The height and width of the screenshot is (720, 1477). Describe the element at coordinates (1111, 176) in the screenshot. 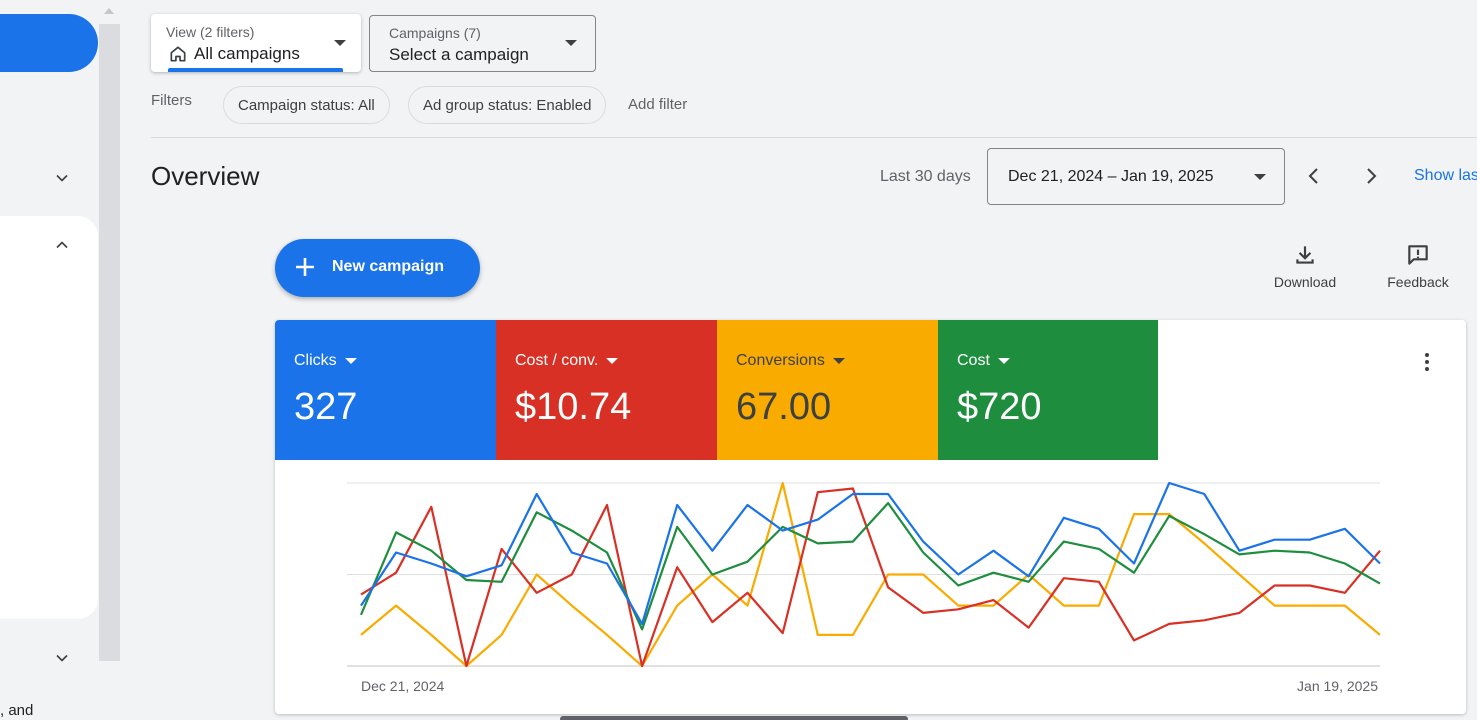

I see `date-range-value: Dec 21, 2024 – Jan 19, 2025` at that location.